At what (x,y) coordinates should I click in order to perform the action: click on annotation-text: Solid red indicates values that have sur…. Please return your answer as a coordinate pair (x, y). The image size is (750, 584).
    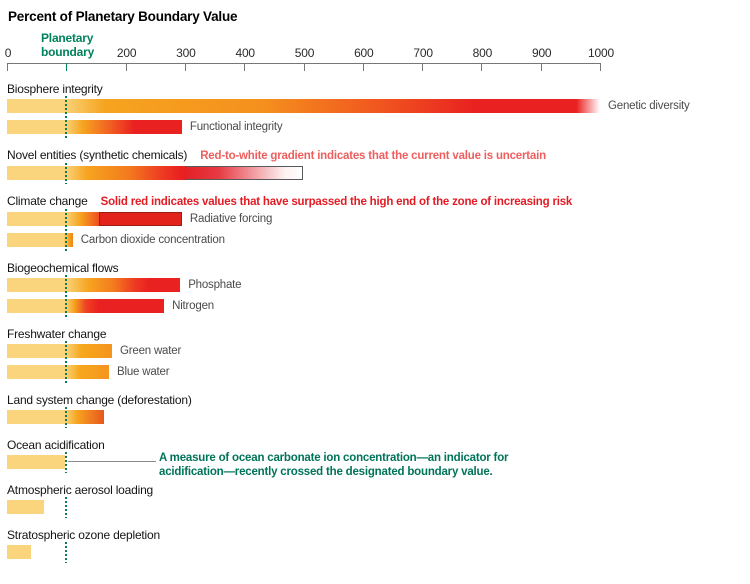
    Looking at the image, I should click on (336, 202).